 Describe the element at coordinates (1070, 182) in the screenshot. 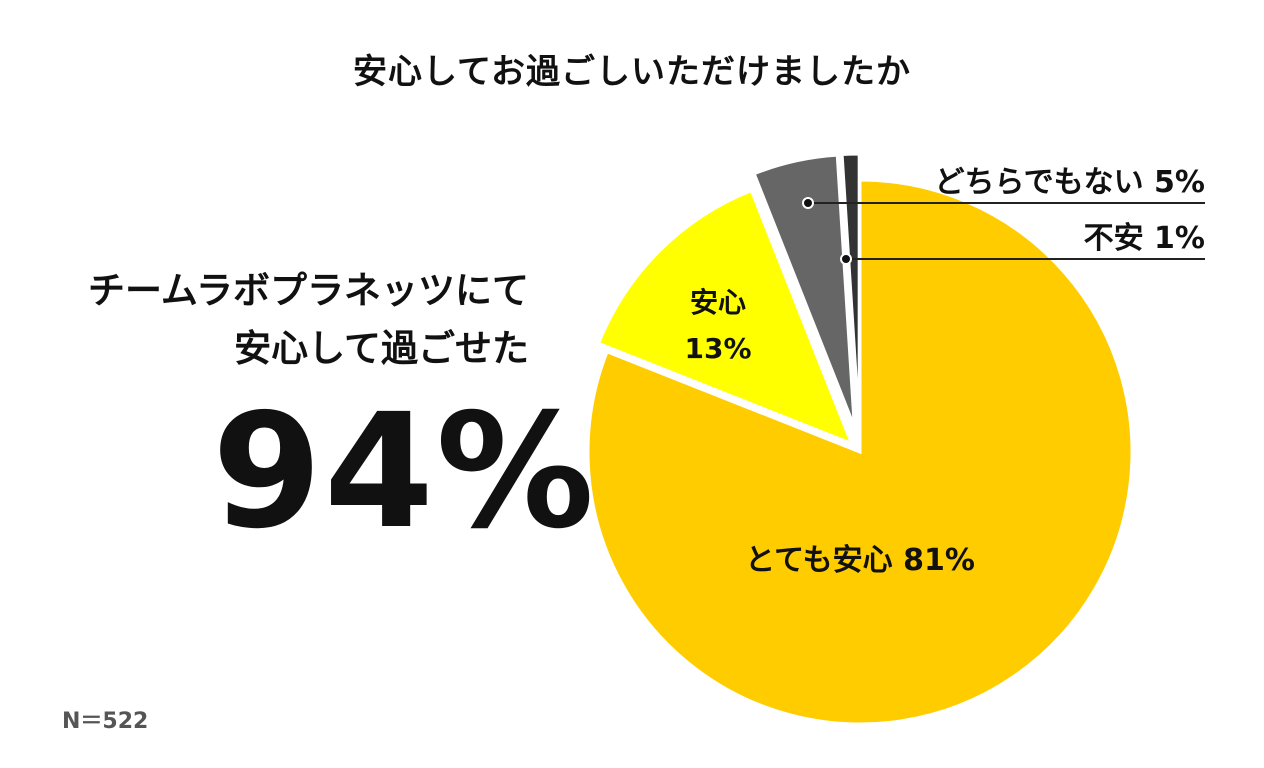

I see `slice-label-3: どちらでもない 5%` at that location.